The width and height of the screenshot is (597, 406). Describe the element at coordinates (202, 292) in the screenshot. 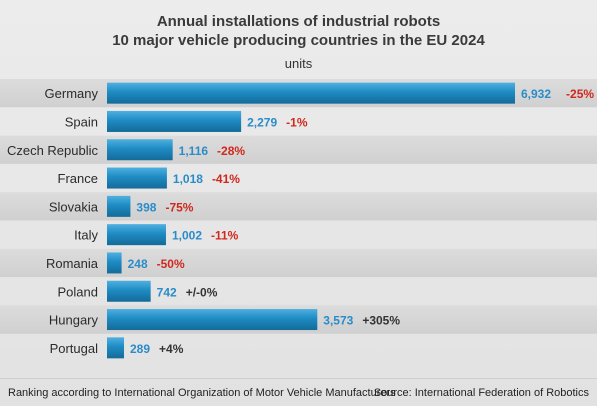

I see `change-label: +/-0%` at that location.